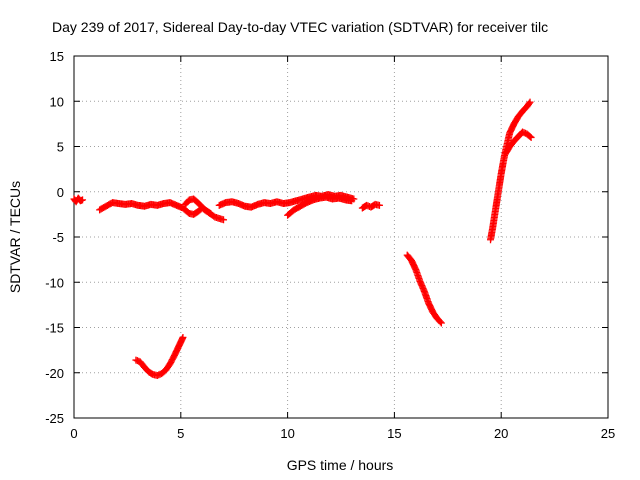 The image size is (640, 480). I want to click on y-tick-label: -10, so click(54, 282).